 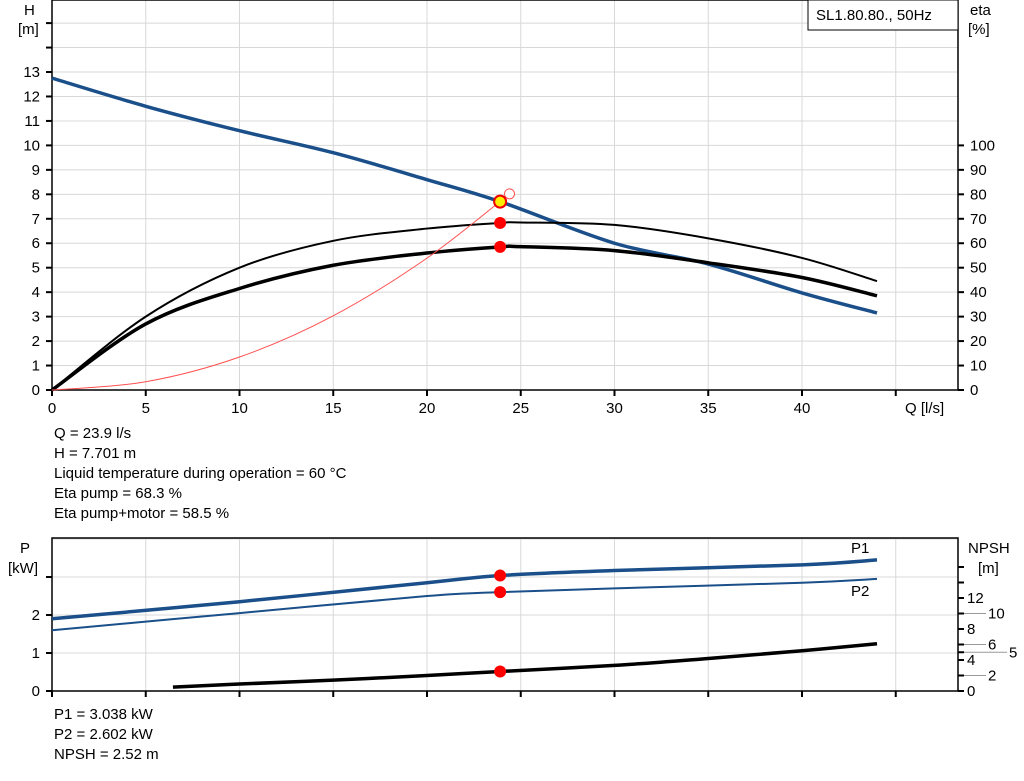 What do you see at coordinates (982, 145) in the screenshot?
I see `eta-tick-label: 100` at bounding box center [982, 145].